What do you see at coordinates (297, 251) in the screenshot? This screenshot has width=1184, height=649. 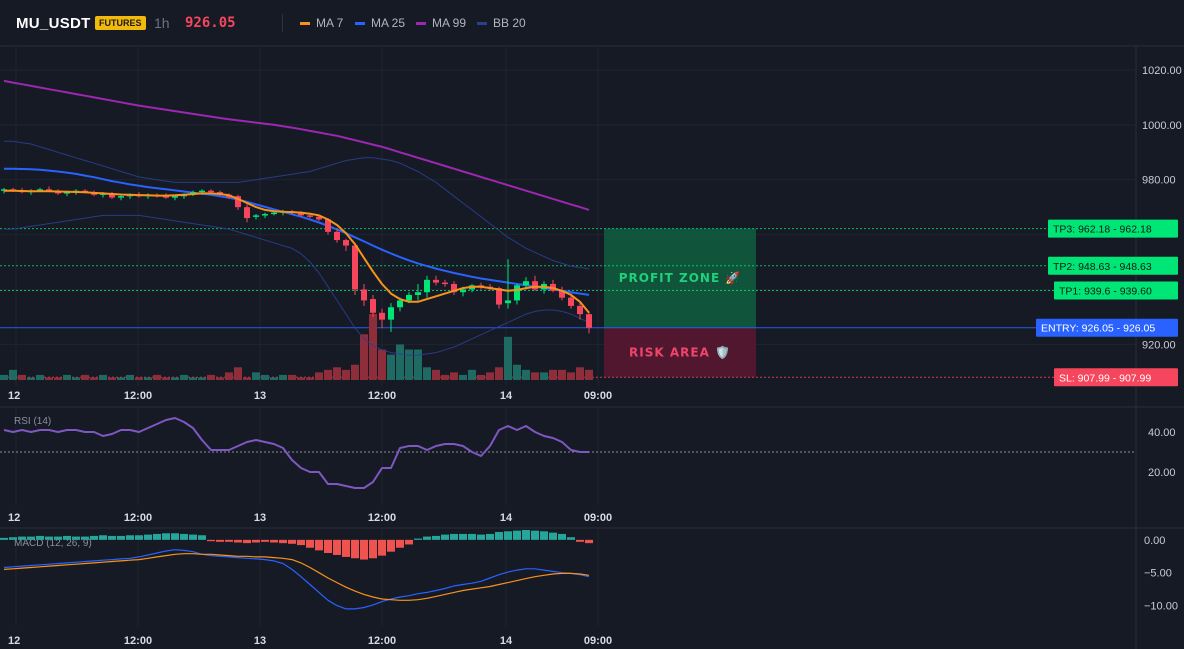 I see `ma7-line` at bounding box center [297, 251].